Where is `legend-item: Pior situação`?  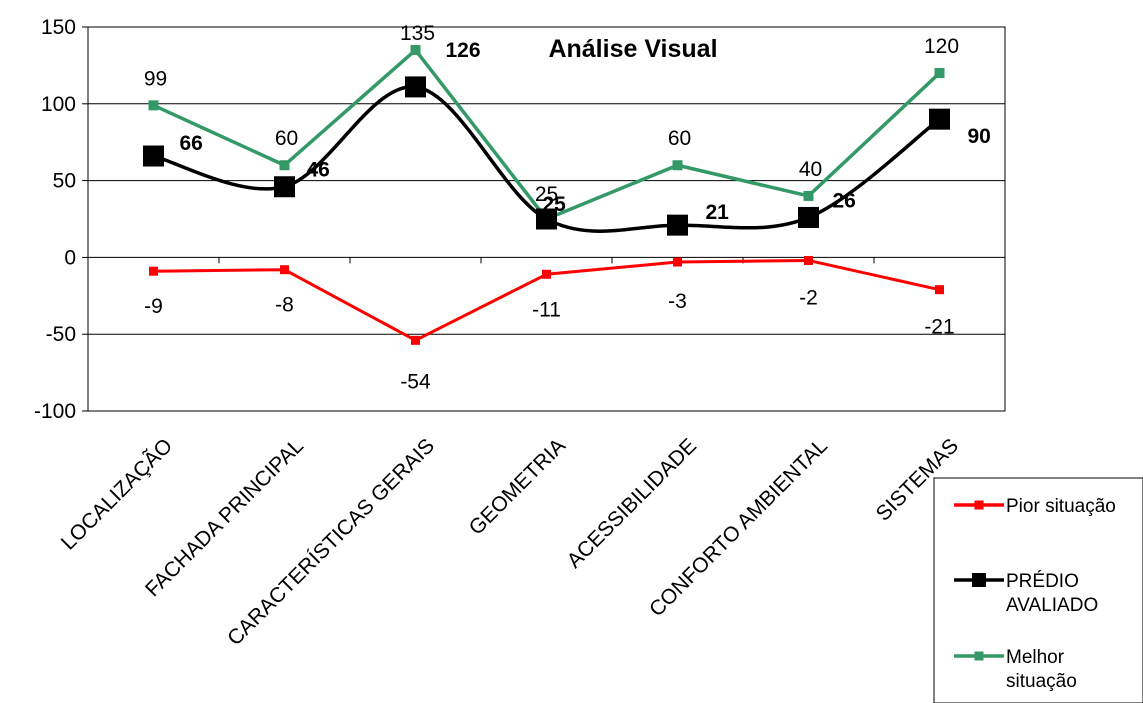 legend-item: Pior situação is located at coordinates (1035, 506).